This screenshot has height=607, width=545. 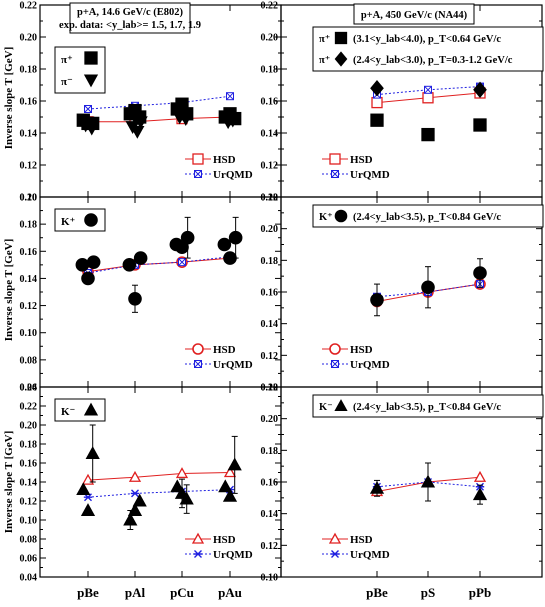 I want to click on category-label: pAu, so click(x=230, y=592).